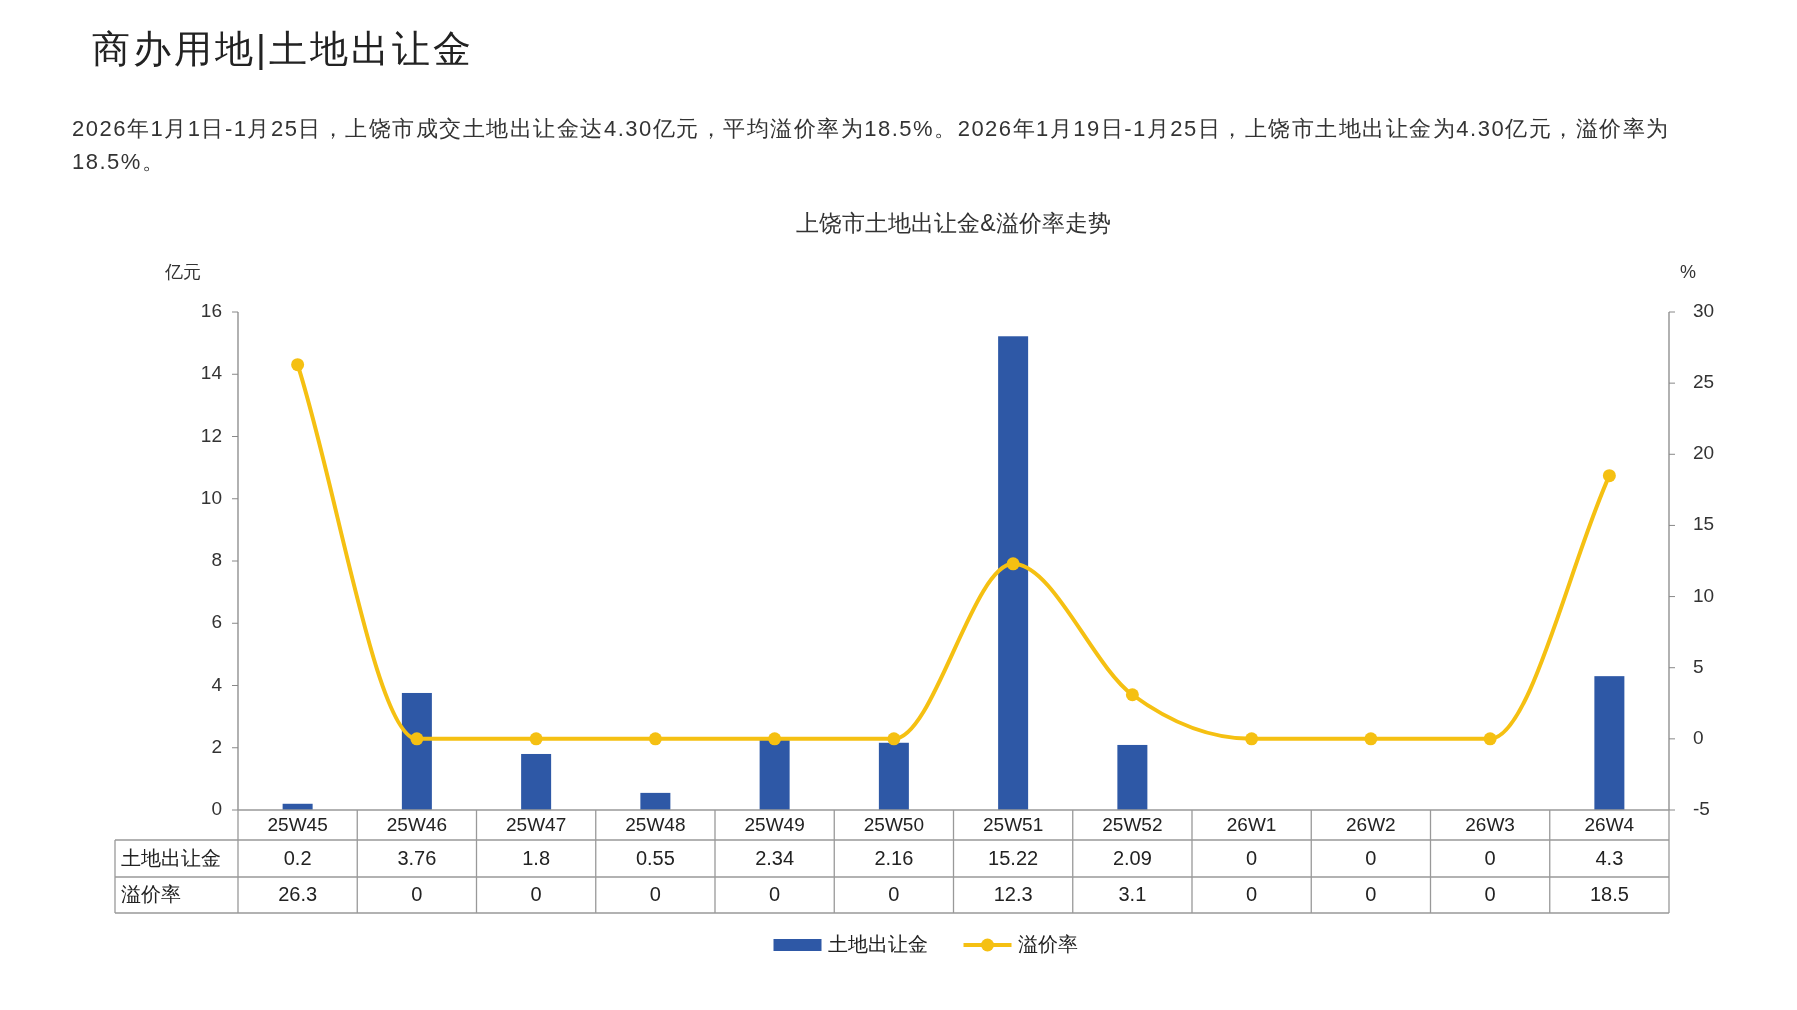 This screenshot has width=1797, height=1010. What do you see at coordinates (211, 373) in the screenshot?
I see `y-tick-label: 14` at bounding box center [211, 373].